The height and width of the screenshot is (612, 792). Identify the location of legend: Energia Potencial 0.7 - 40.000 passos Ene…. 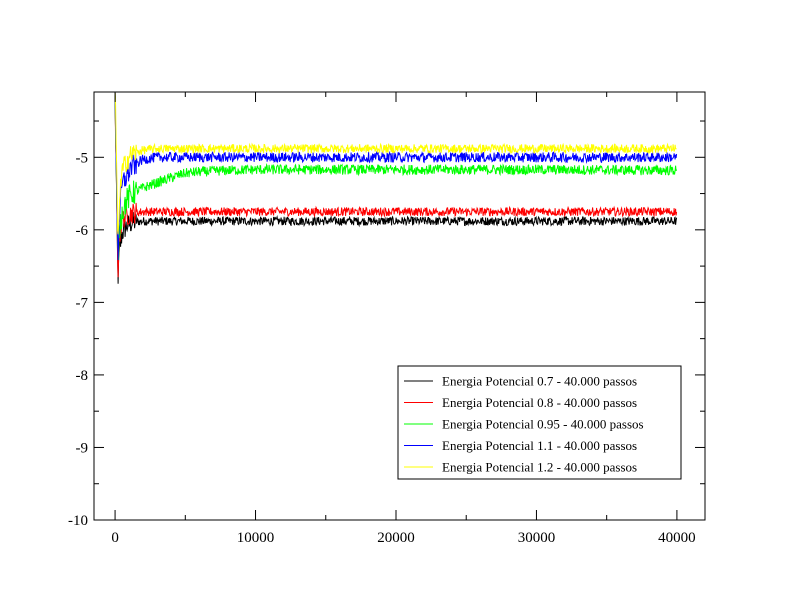
(539, 422).